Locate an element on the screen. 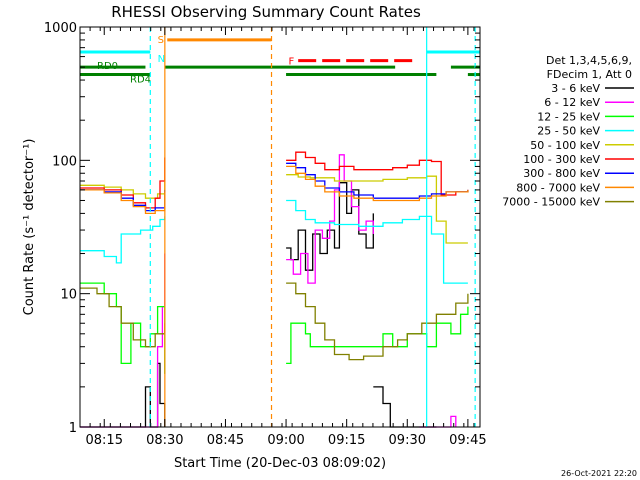  flag-label-saa: S is located at coordinates (161, 40).